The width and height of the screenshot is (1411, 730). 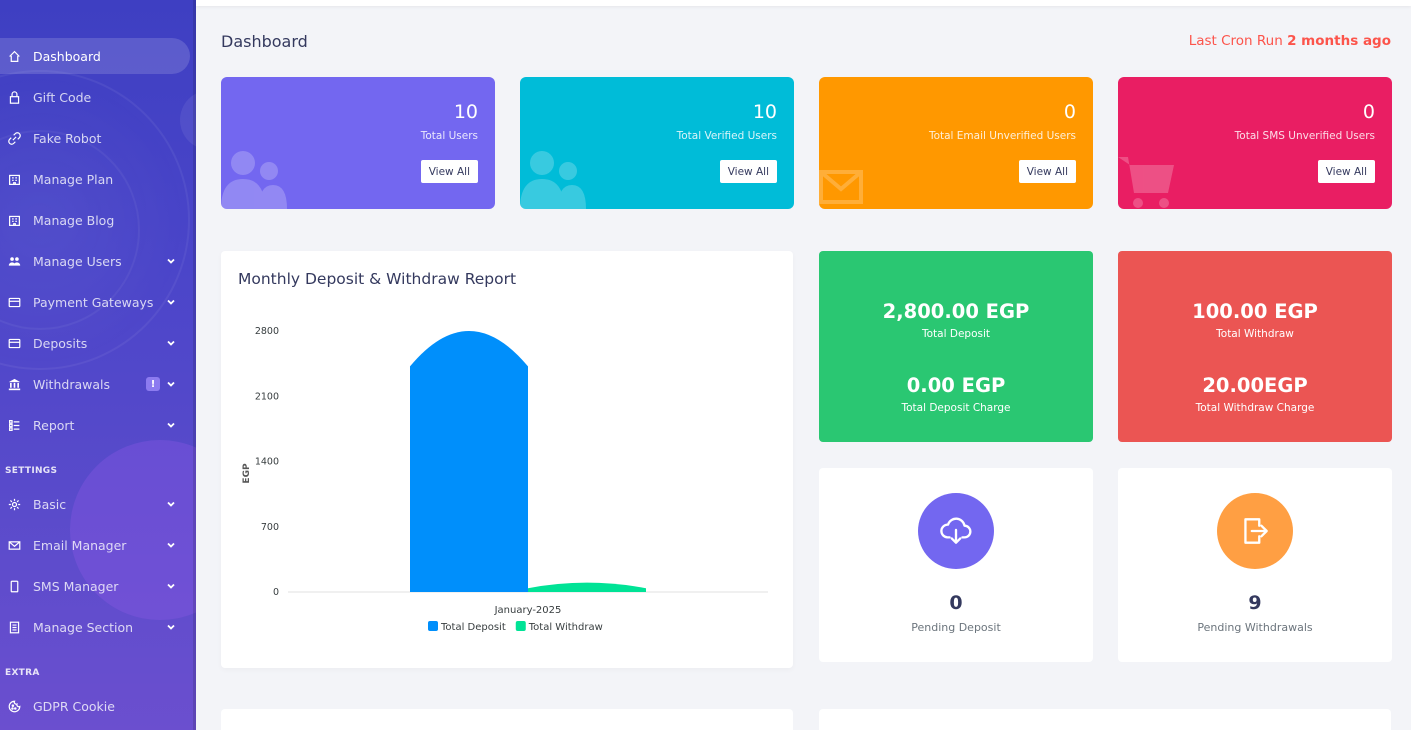 What do you see at coordinates (956, 531) in the screenshot?
I see `cloud-download-icon` at bounding box center [956, 531].